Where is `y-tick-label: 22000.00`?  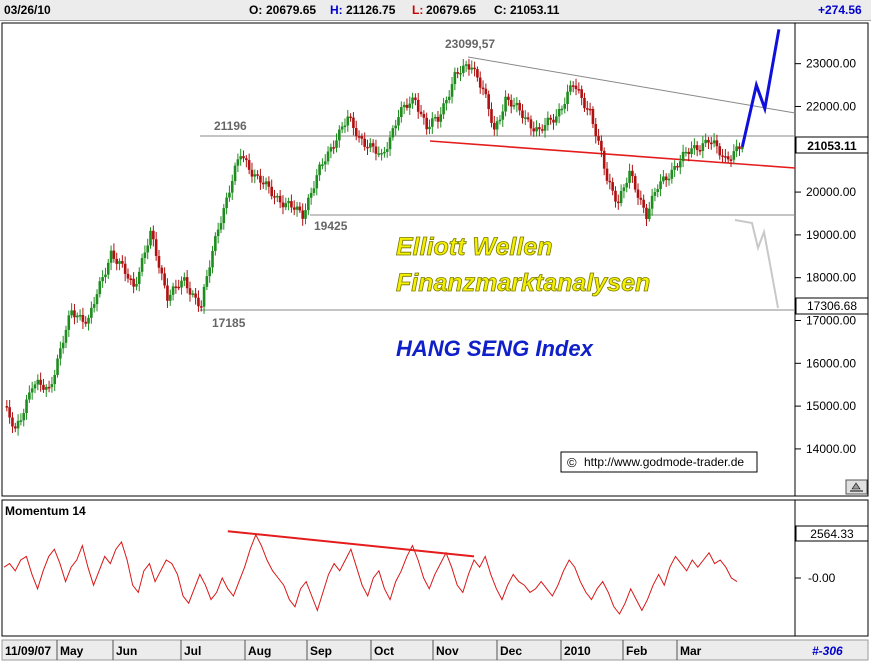
y-tick-label: 22000.00 is located at coordinates (831, 106).